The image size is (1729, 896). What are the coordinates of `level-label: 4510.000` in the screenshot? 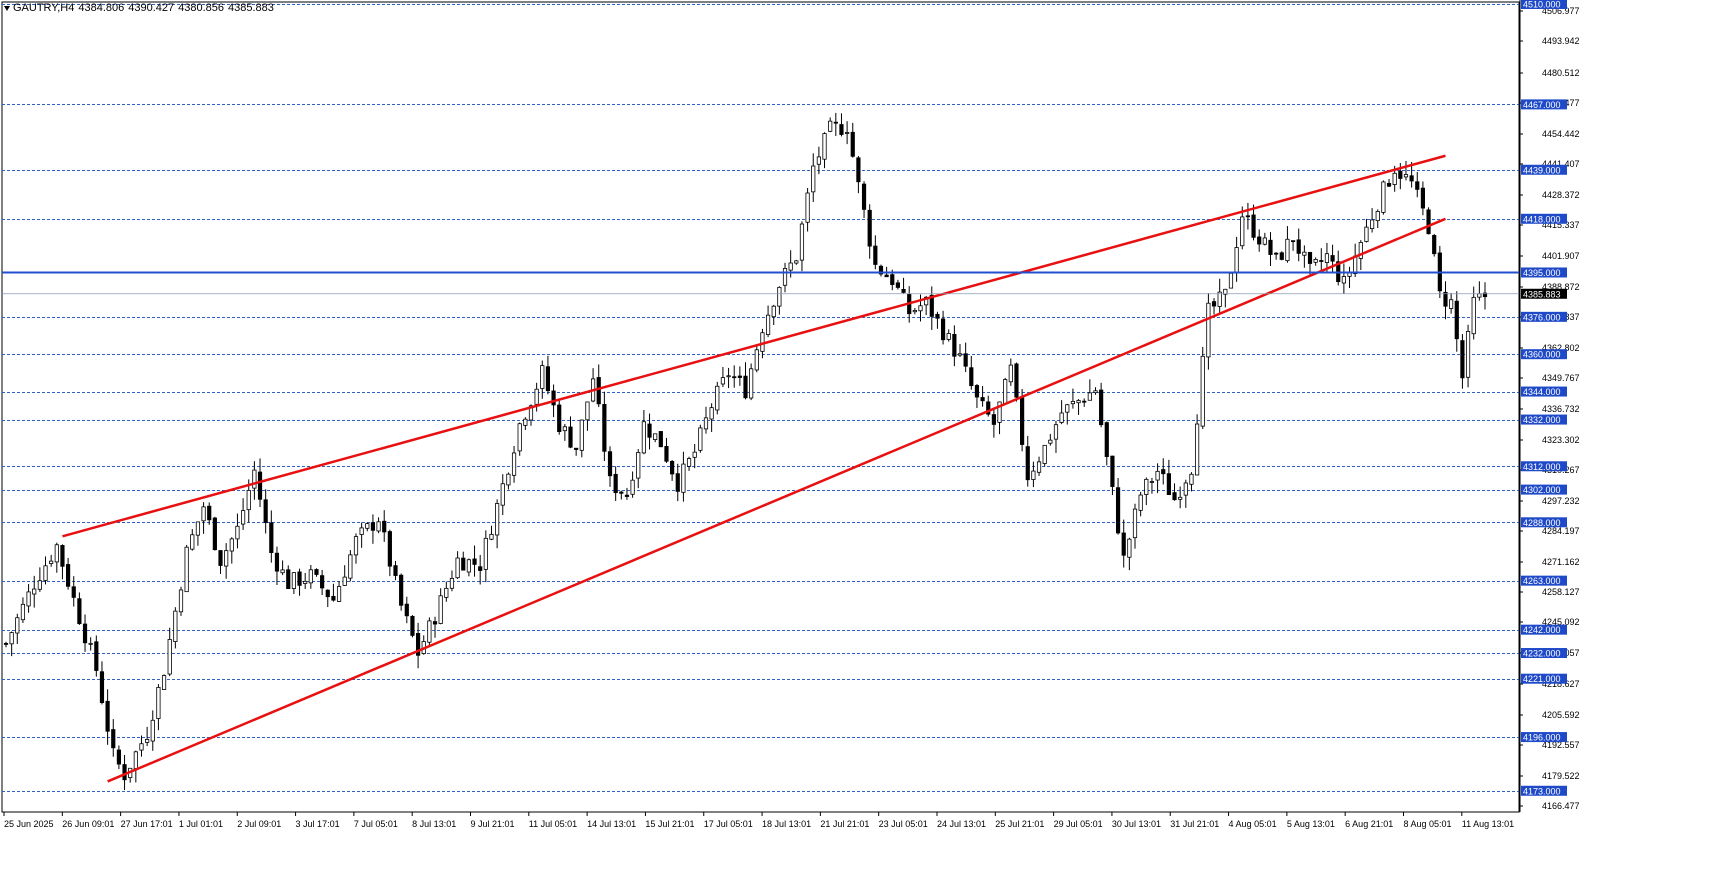 It's located at (1542, 5).